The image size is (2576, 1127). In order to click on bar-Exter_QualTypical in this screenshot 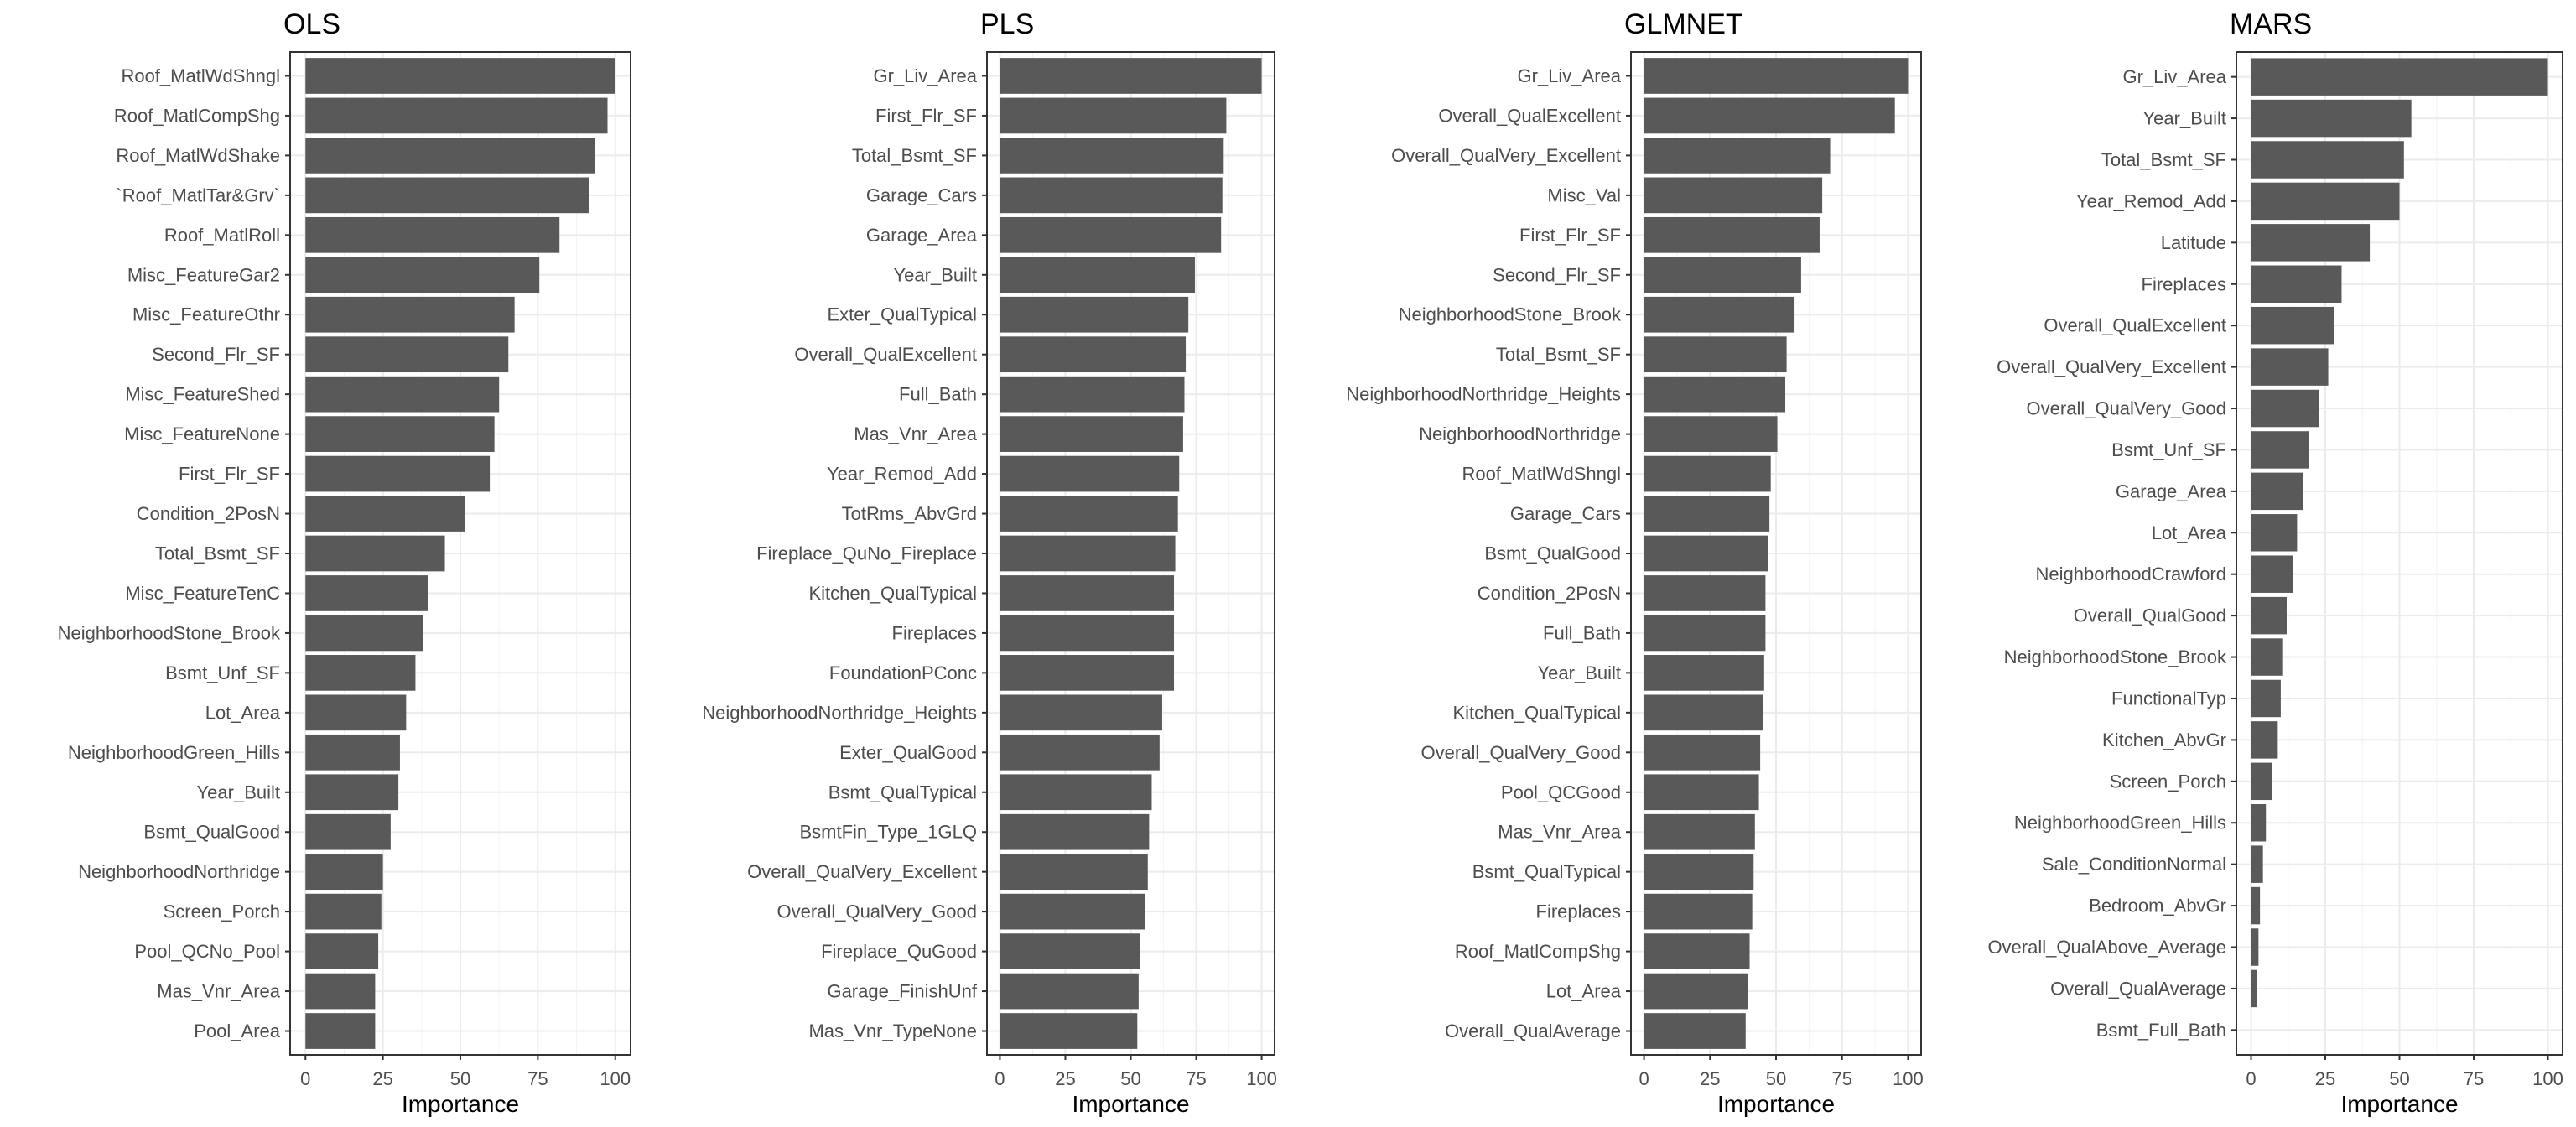, I will do `click(1094, 314)`.